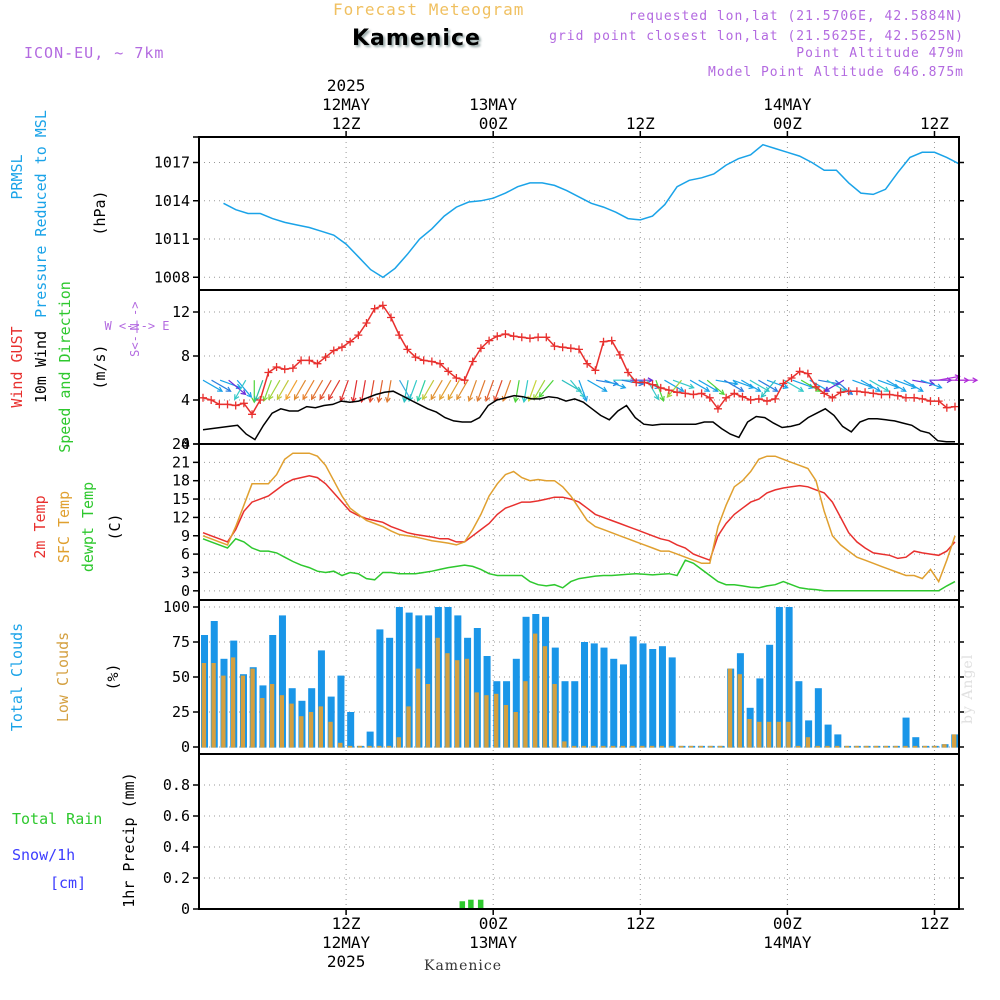 This screenshot has width=1000, height=1000. I want to click on y-tick-label: 0.8, so click(176, 785).